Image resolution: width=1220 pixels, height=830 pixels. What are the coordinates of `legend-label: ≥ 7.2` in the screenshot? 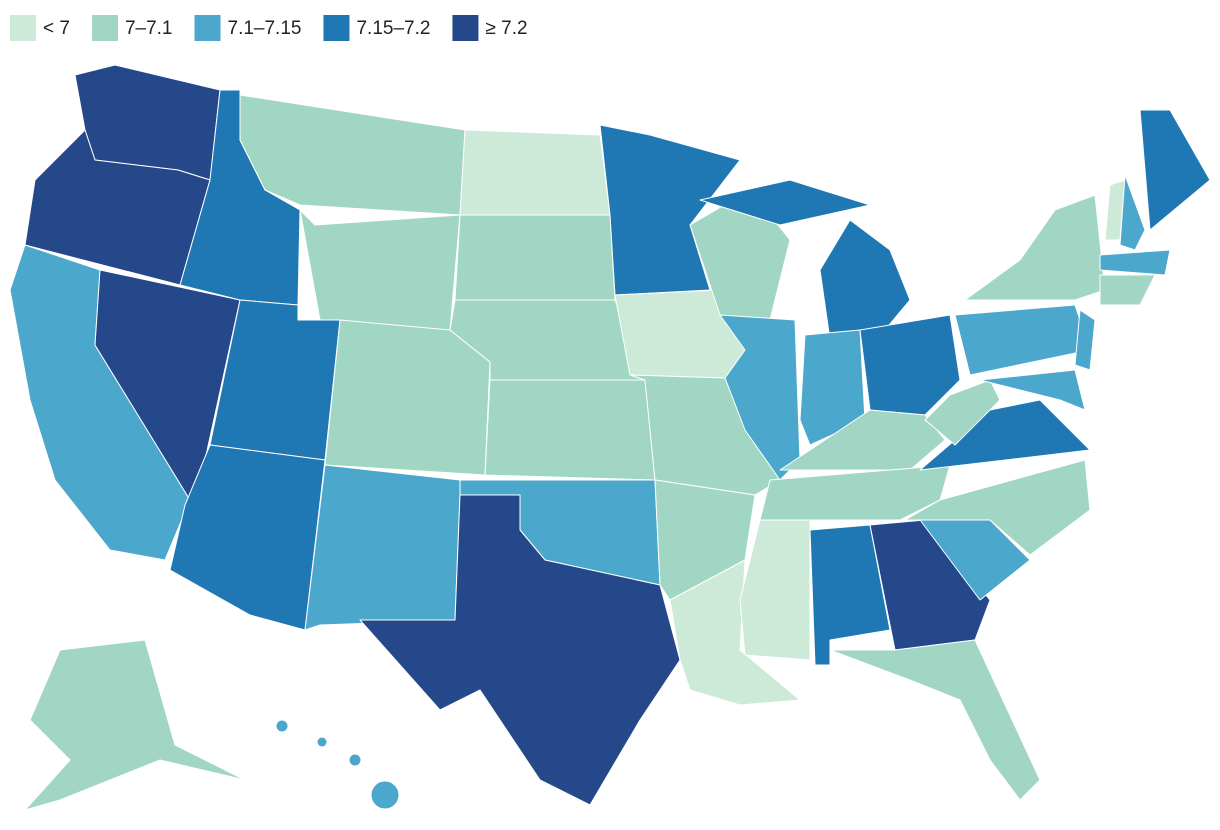 It's located at (506, 28).